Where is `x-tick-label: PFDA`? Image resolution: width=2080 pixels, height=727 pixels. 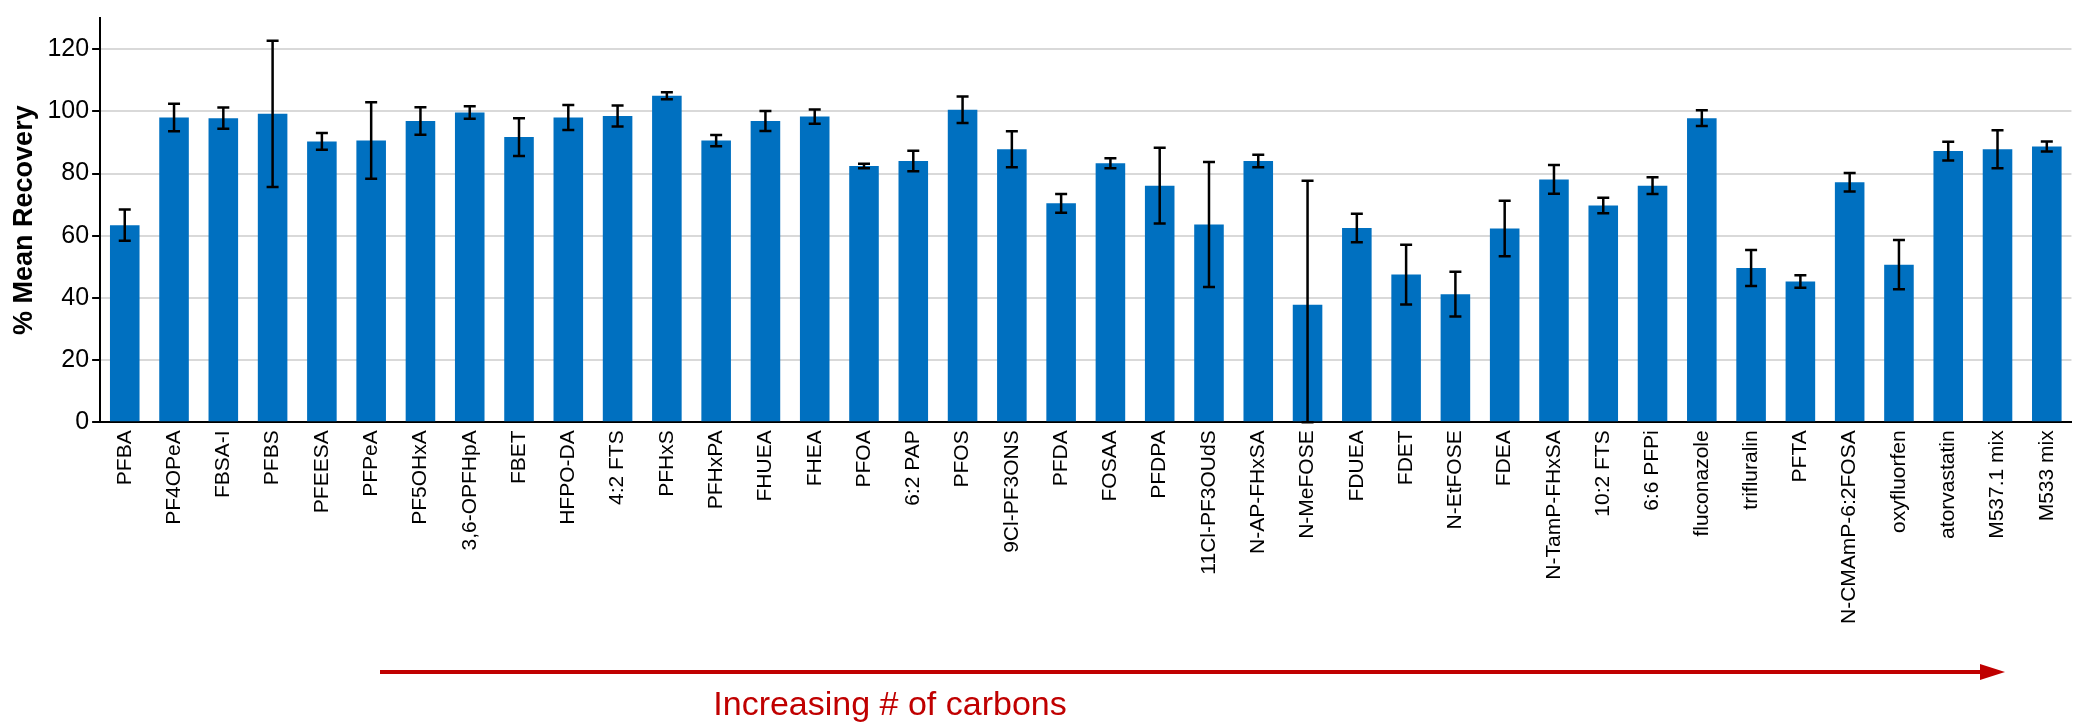 x-tick-label: PFDA is located at coordinates (1059, 458).